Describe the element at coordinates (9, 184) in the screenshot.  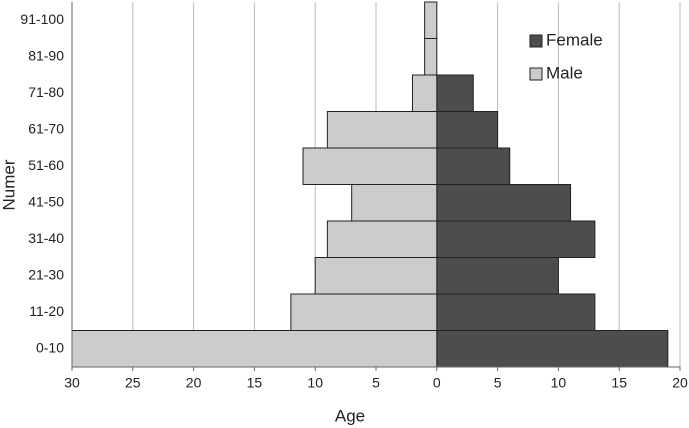
I see `y-axis-title: Numer` at that location.